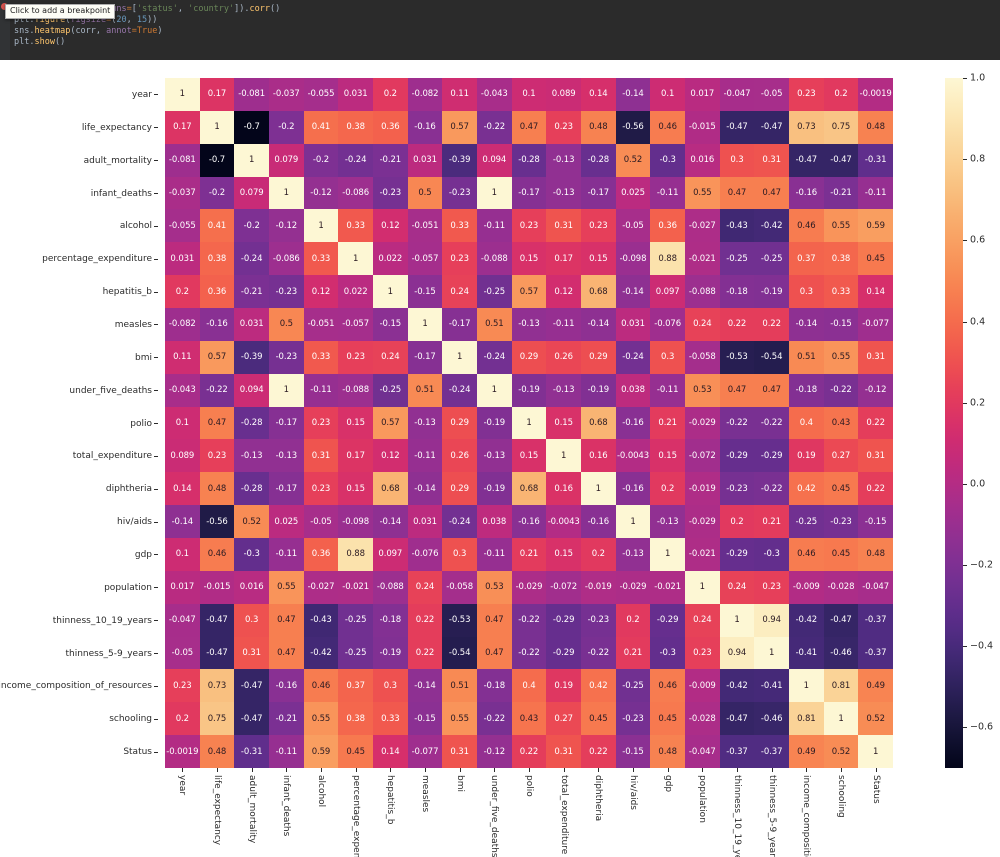 The image size is (1000, 857). What do you see at coordinates (127, 292) in the screenshot?
I see `y-axis-tick-label: hepatitis_b` at bounding box center [127, 292].